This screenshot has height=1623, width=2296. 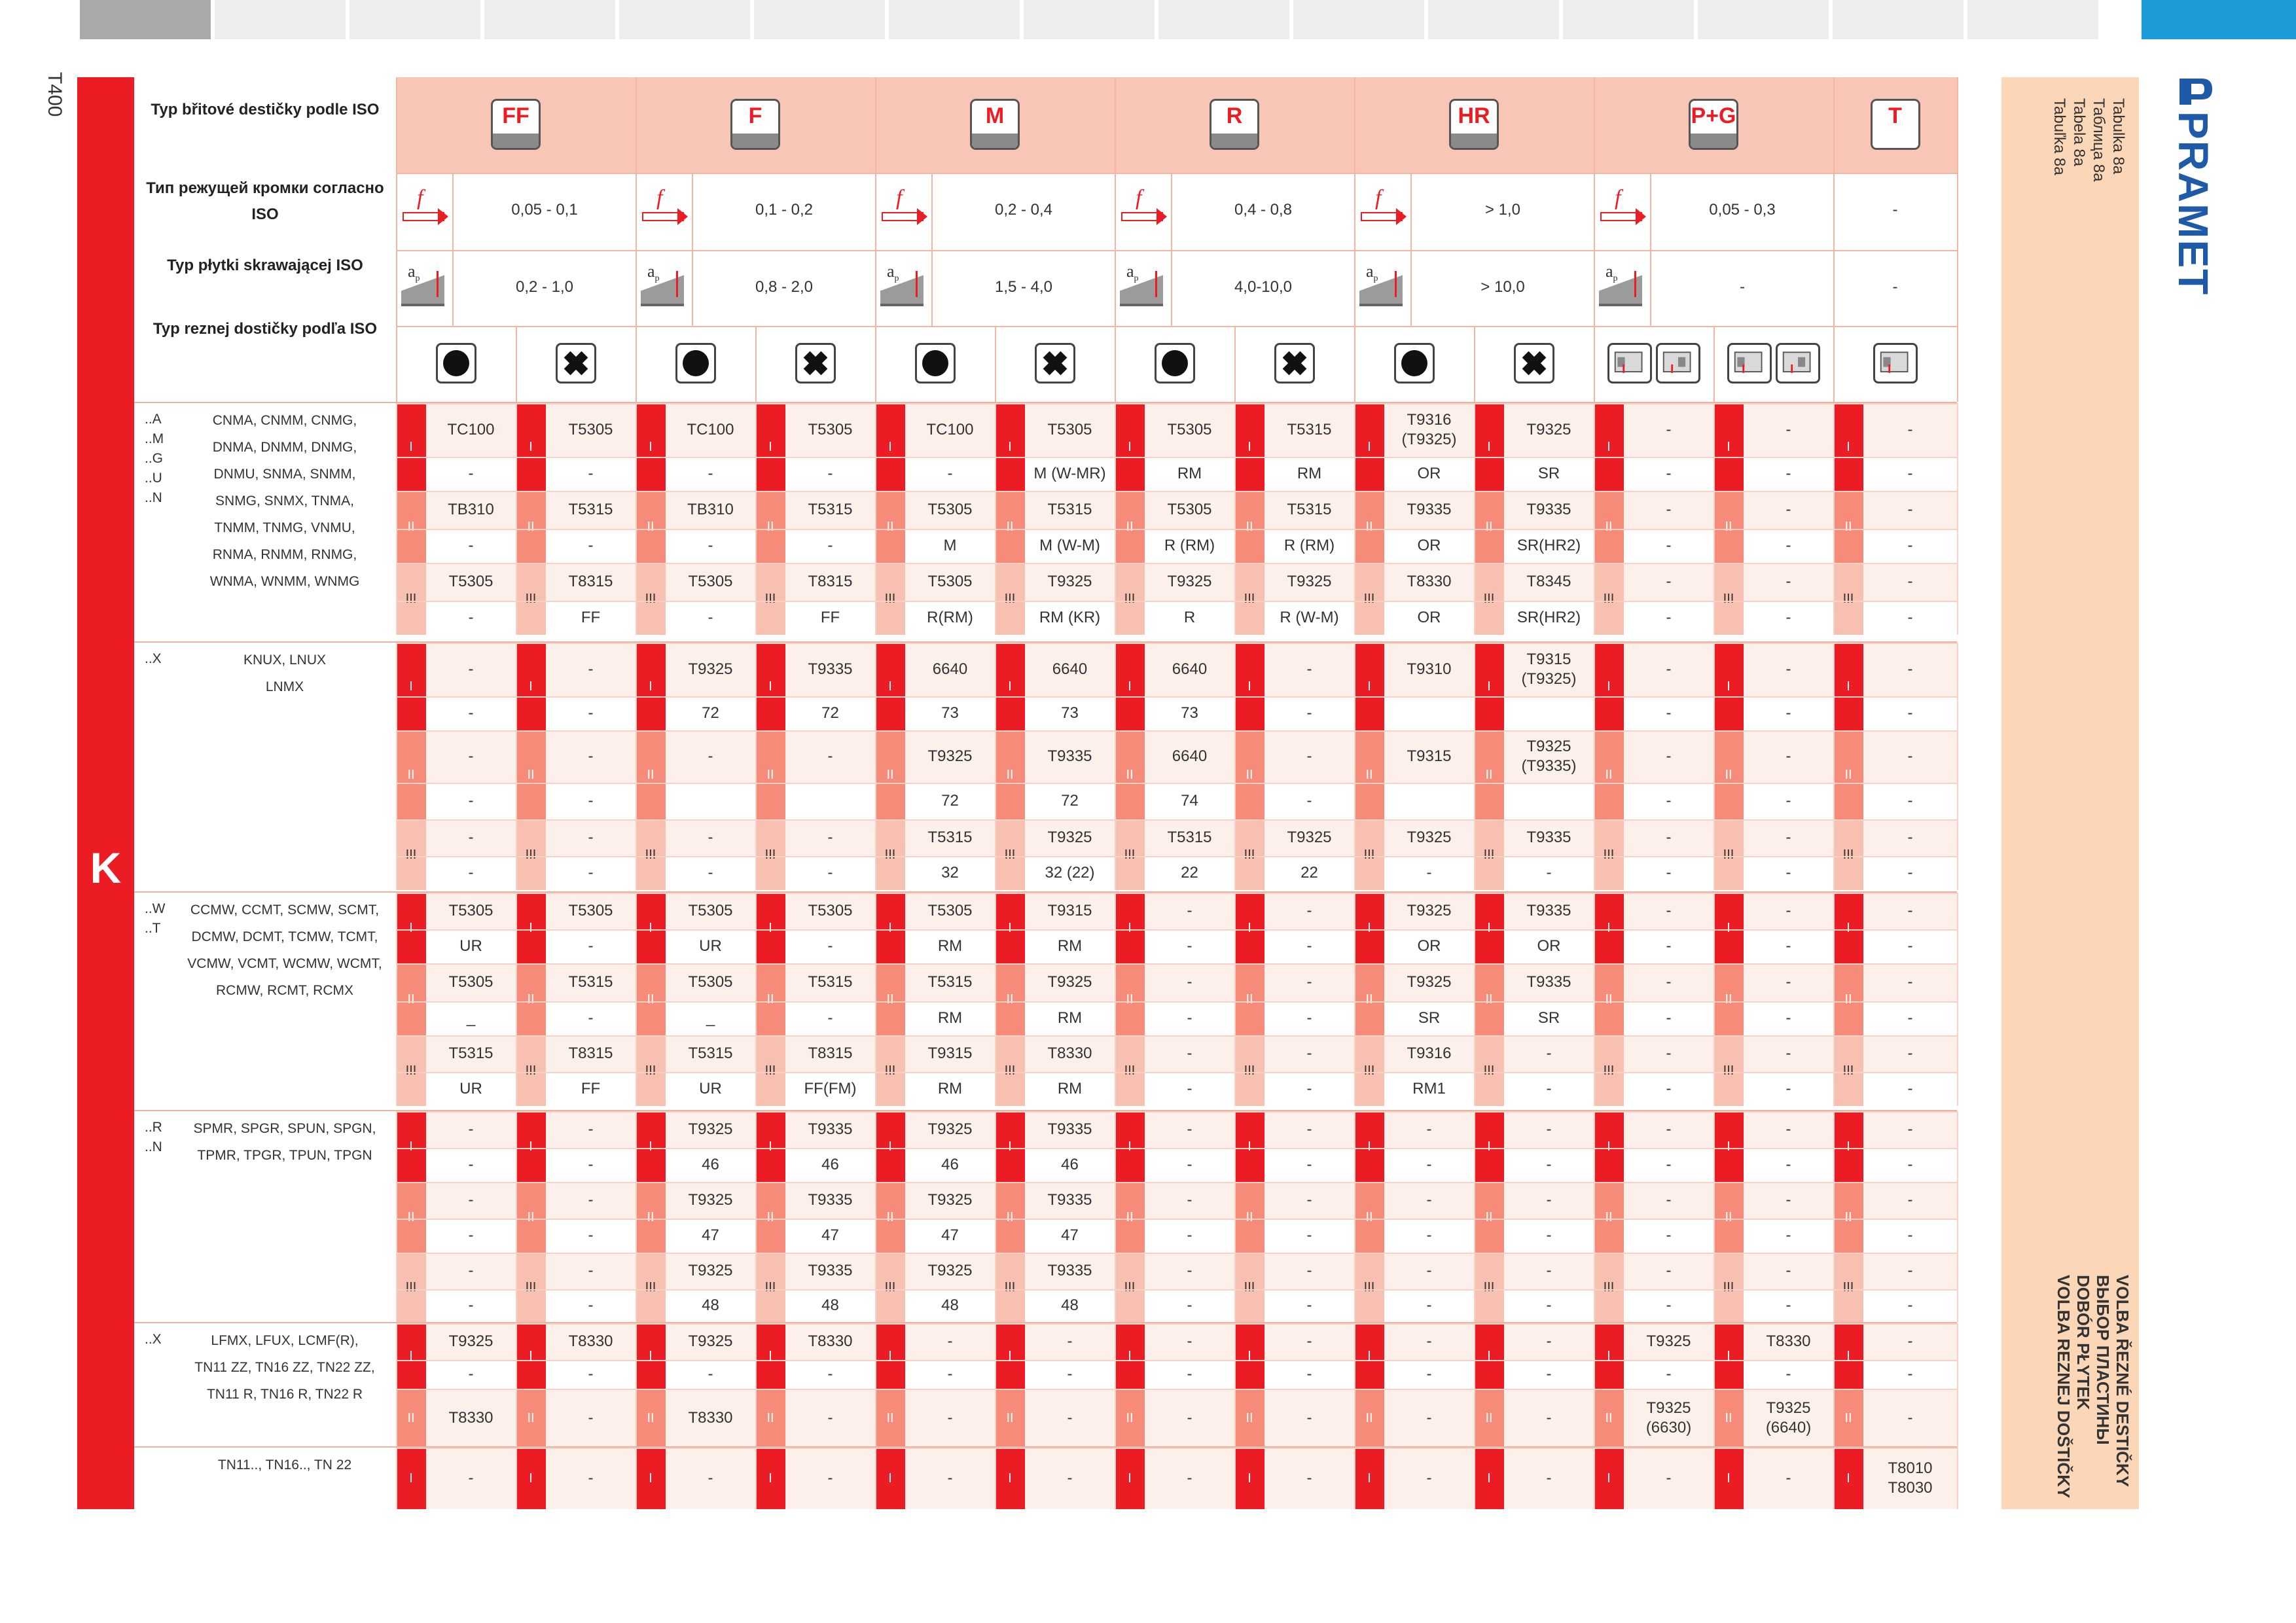 What do you see at coordinates (1069, 545) in the screenshot?
I see `grade-cell: M (W-M)` at bounding box center [1069, 545].